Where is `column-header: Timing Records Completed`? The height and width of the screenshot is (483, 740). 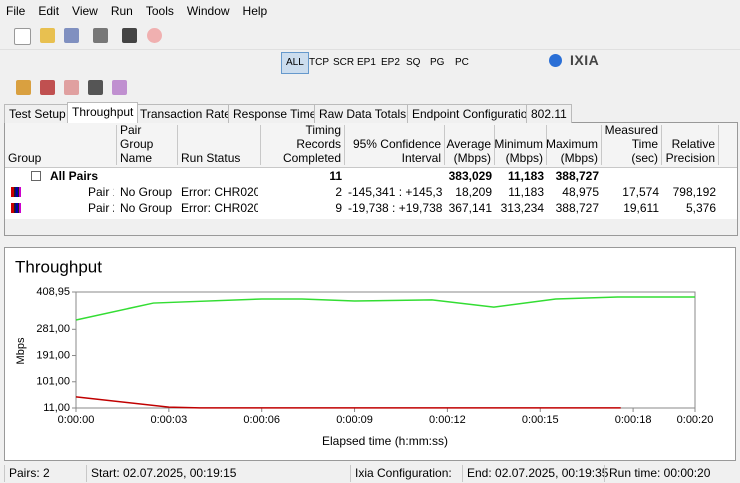
column-header: Timing Records Completed is located at coordinates (303, 144).